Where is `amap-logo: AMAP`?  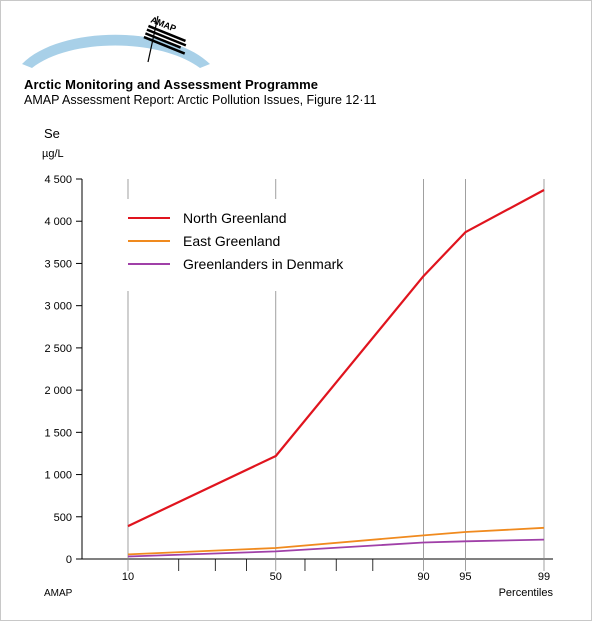 amap-logo: AMAP is located at coordinates (116, 41).